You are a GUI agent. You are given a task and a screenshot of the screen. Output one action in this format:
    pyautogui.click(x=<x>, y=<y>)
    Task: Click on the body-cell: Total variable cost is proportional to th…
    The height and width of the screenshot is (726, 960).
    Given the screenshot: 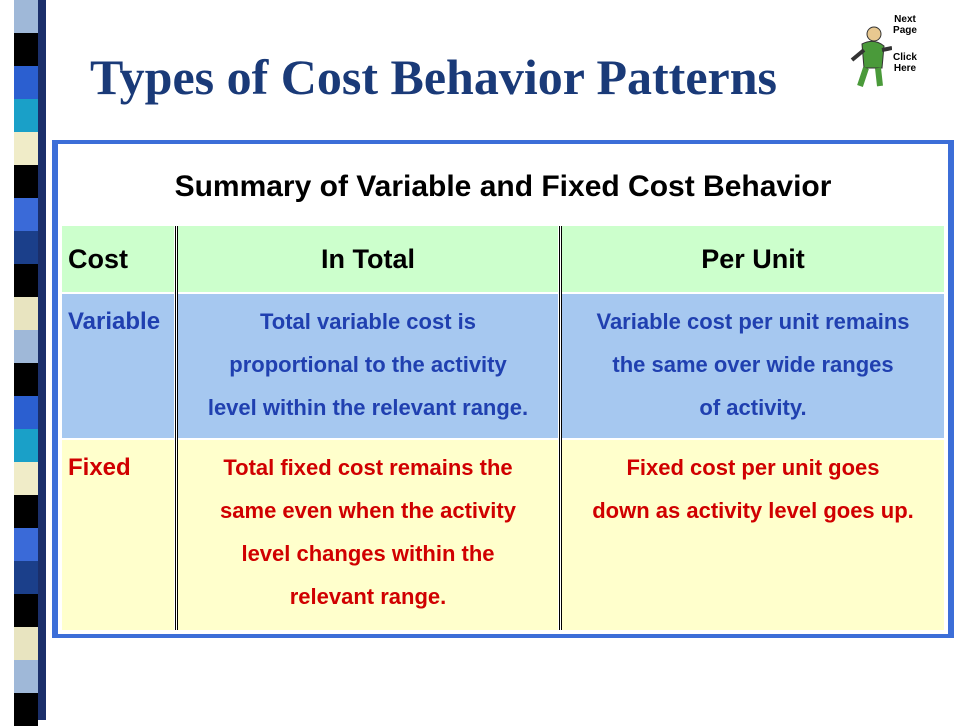 What is the action you would take?
    pyautogui.click(x=368, y=366)
    